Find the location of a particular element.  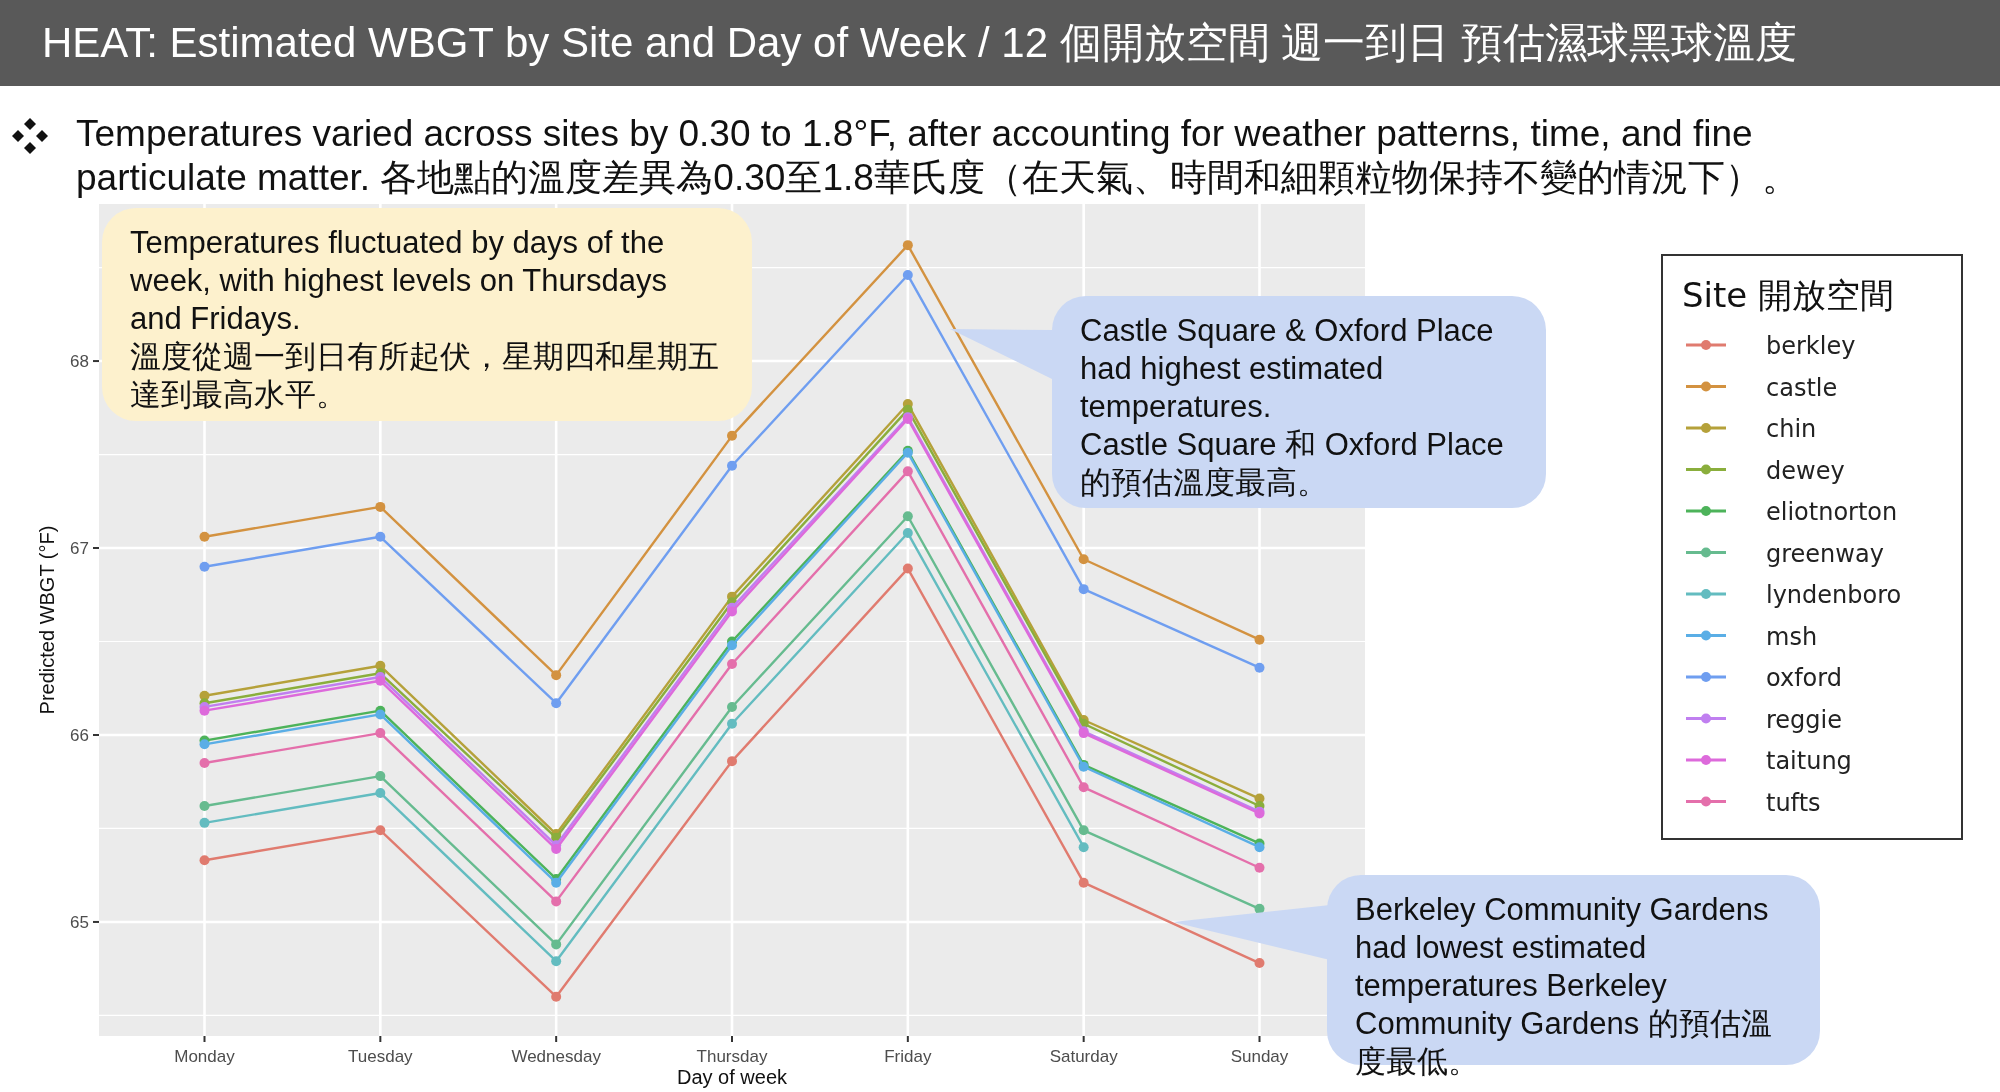

chart-title: HEAT: Estimated WBGT by Site and Day of Week / 12 個開放空間 週一到日 預估濕球黑球溫度 is located at coordinates (1000, 43).